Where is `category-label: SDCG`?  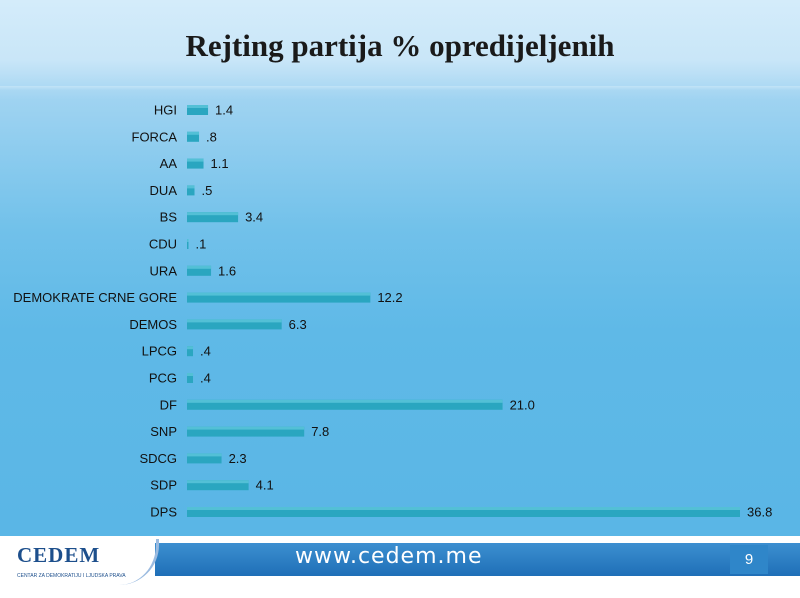
category-label: SDCG is located at coordinates (158, 458).